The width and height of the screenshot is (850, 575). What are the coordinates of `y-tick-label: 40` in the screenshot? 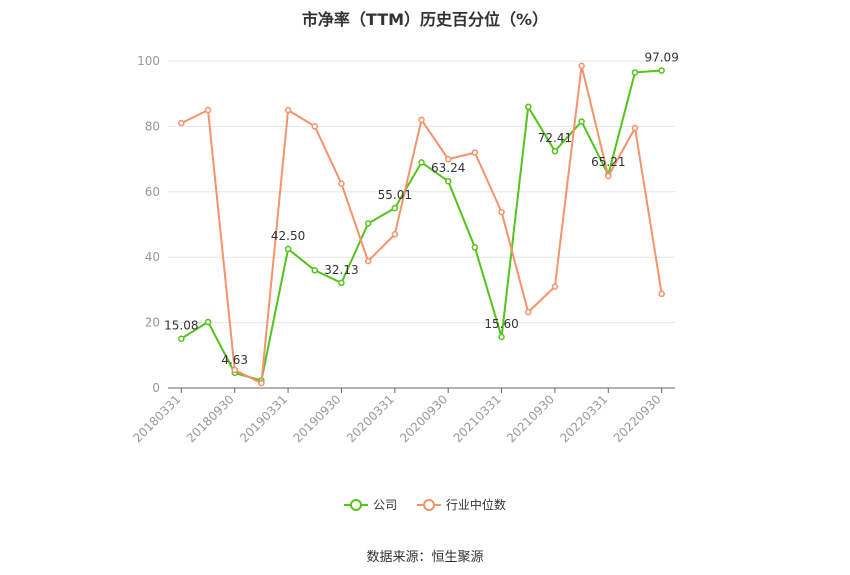 It's located at (152, 257).